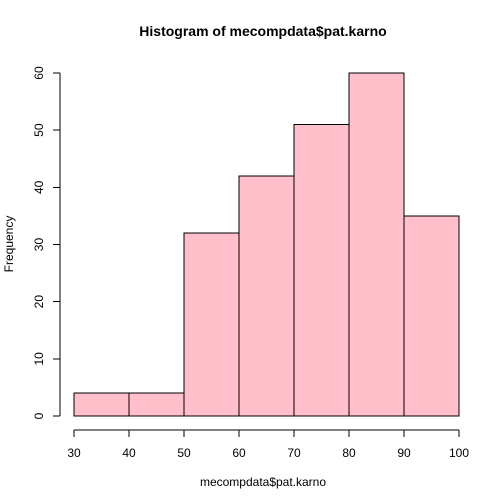 Image resolution: width=504 pixels, height=504 pixels. Describe the element at coordinates (39, 73) in the screenshot. I see `y-tick-label-60: 60` at that location.